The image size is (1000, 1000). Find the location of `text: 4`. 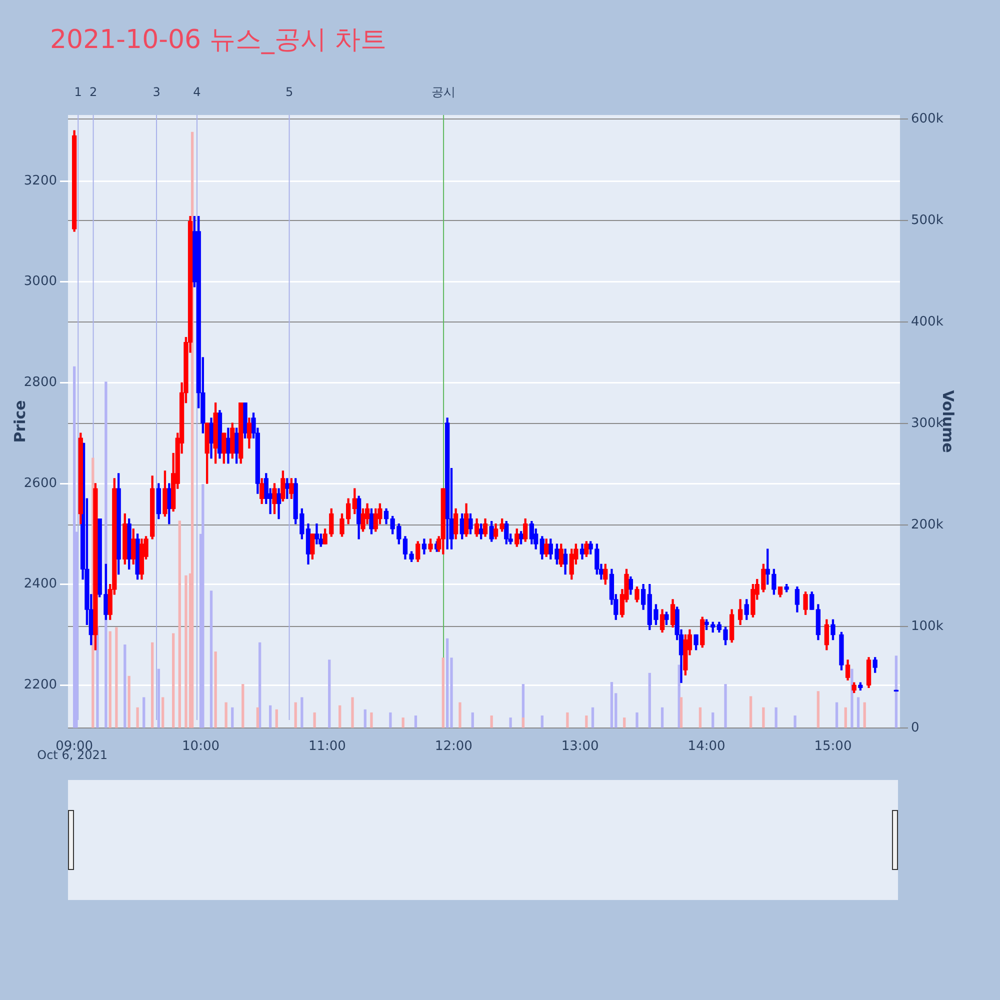

text: 4 is located at coordinates (197, 92).